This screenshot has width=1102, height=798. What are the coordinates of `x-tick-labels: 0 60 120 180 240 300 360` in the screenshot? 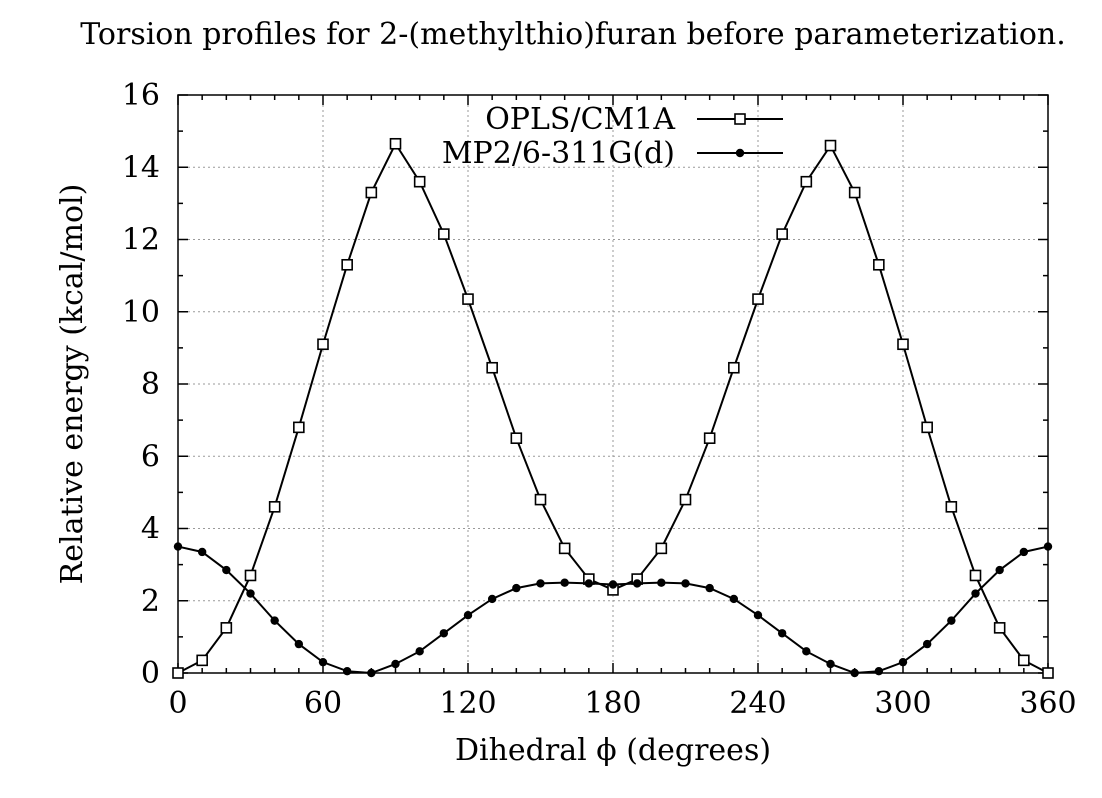 It's located at (622, 703).